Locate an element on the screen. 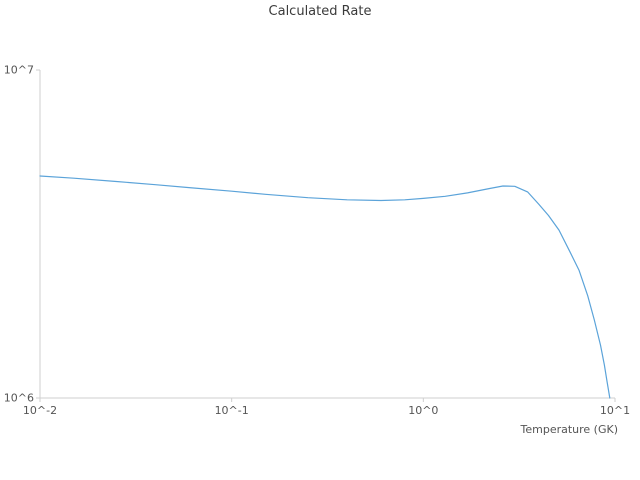 Image resolution: width=640 pixels, height=480 pixels. x-tick-label-3: 10^1 is located at coordinates (615, 410).